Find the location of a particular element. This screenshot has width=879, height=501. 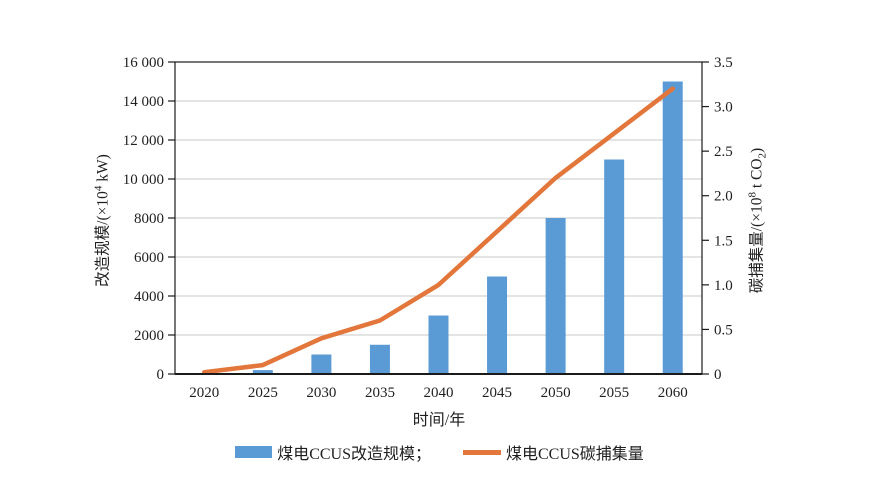

x-category-label: 2050 is located at coordinates (556, 393).